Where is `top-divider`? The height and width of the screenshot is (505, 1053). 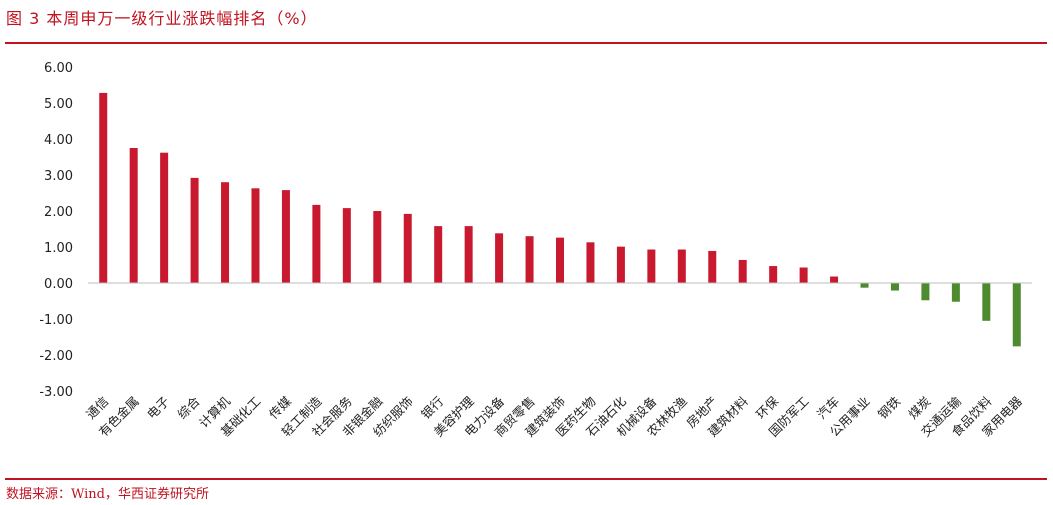 top-divider is located at coordinates (526, 43).